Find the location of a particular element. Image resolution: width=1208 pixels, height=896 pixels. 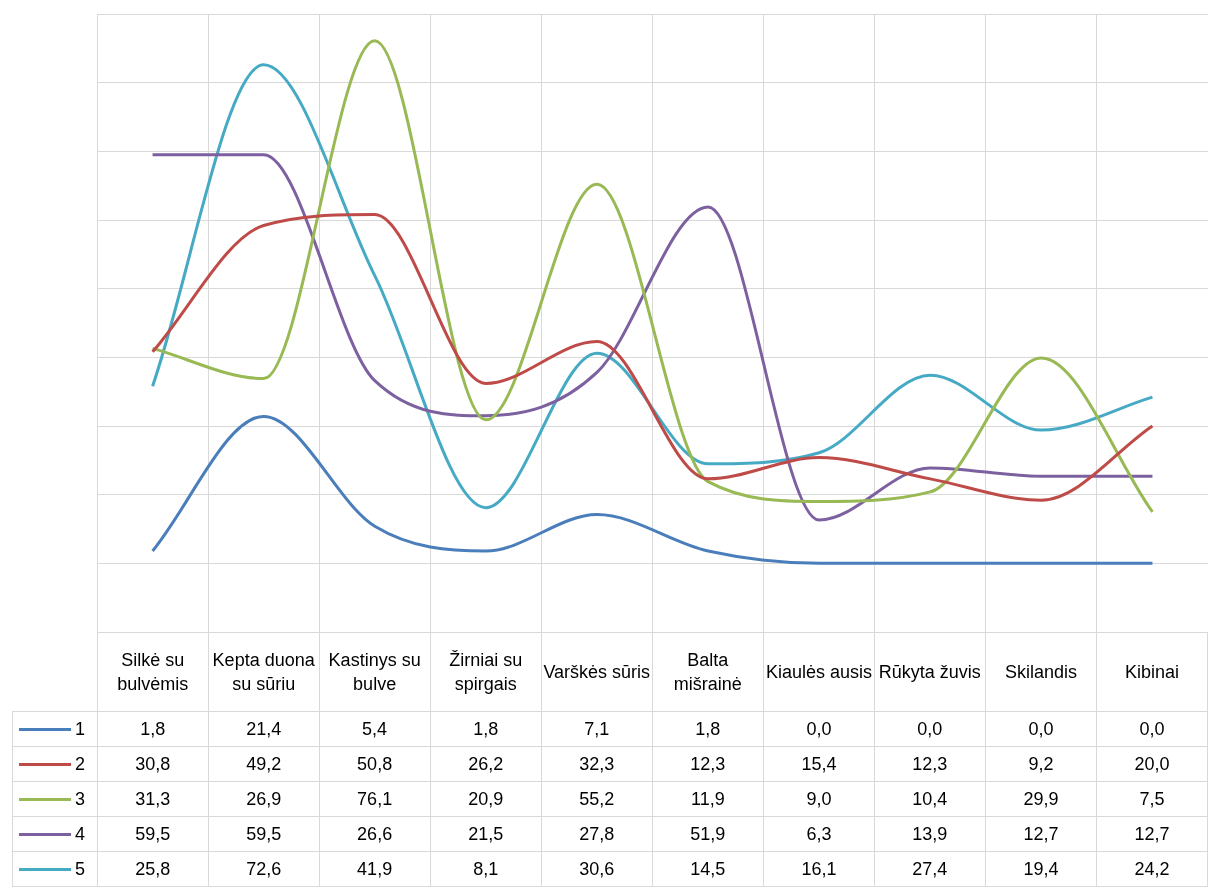

data-label: 5,4 is located at coordinates (375, 729).